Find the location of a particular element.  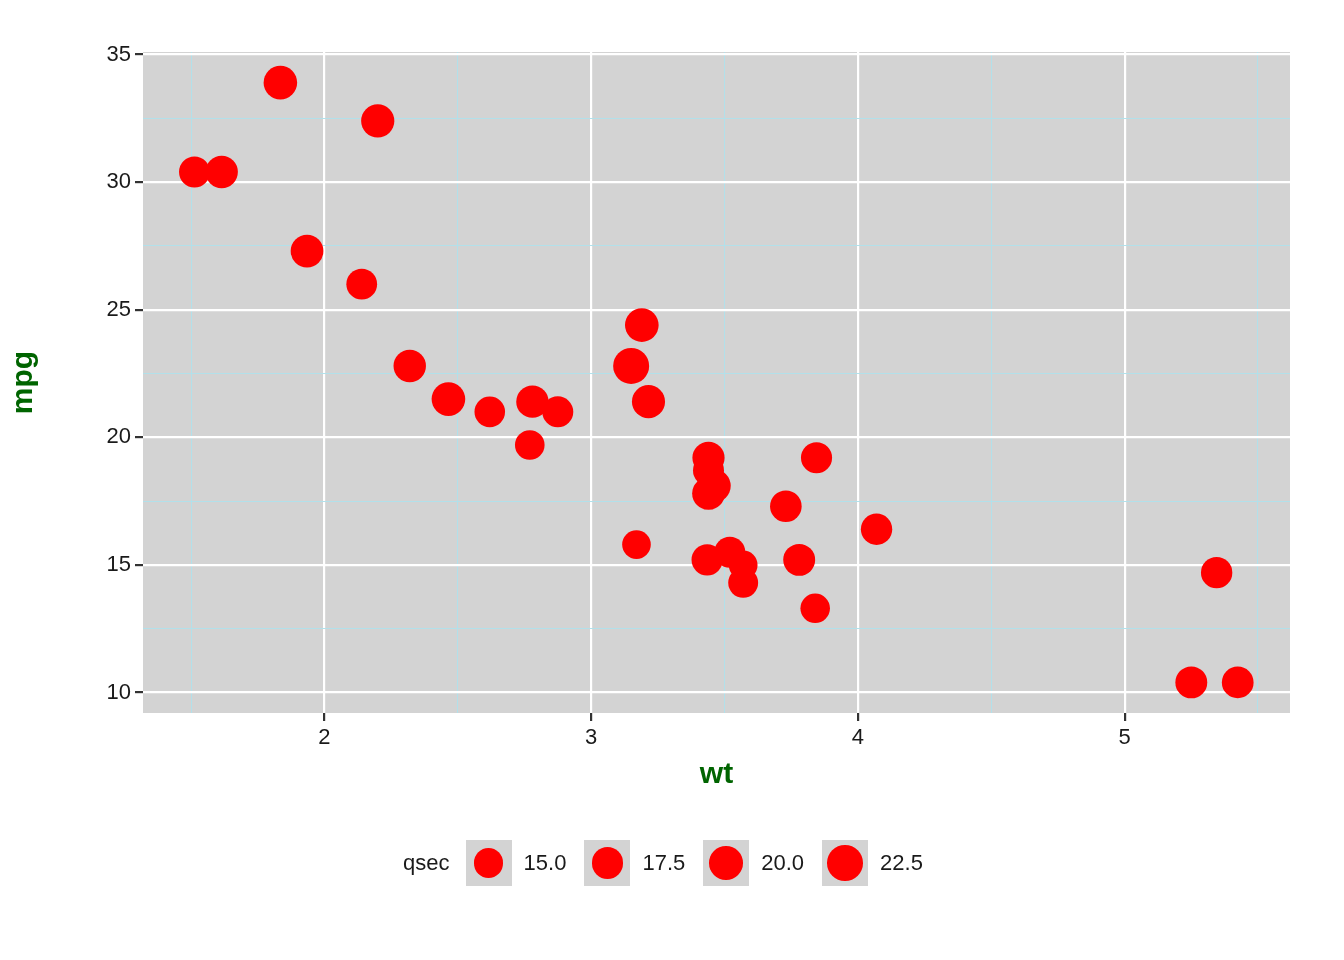

x-tick-label: 5 is located at coordinates (1124, 737).